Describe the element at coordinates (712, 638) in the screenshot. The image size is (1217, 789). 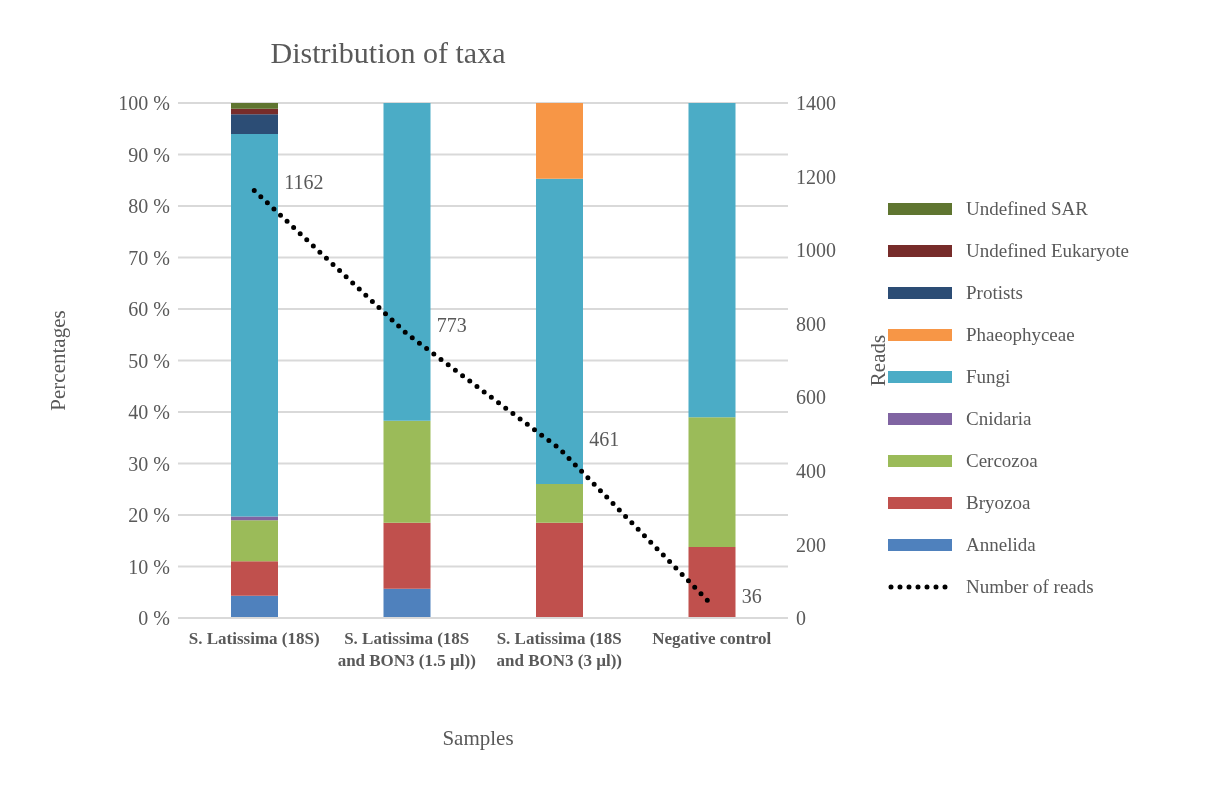
I see `x-tick-label: Negative control` at that location.